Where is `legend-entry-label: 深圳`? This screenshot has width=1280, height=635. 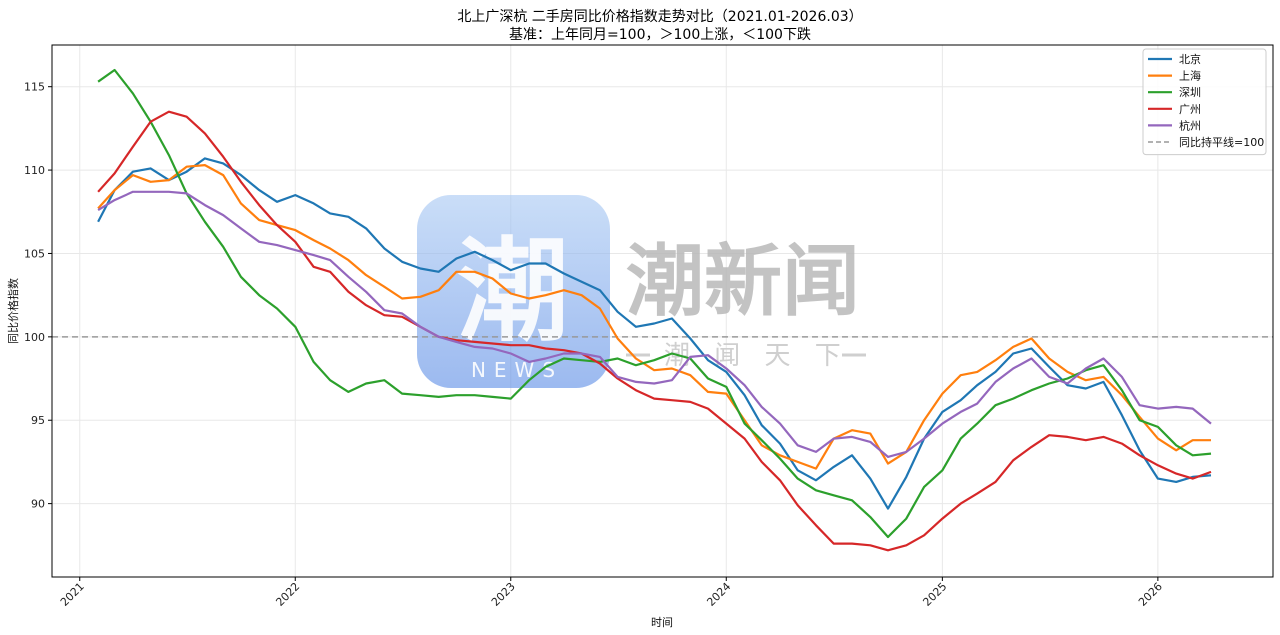
legend-entry-label: 深圳 is located at coordinates (1190, 92).